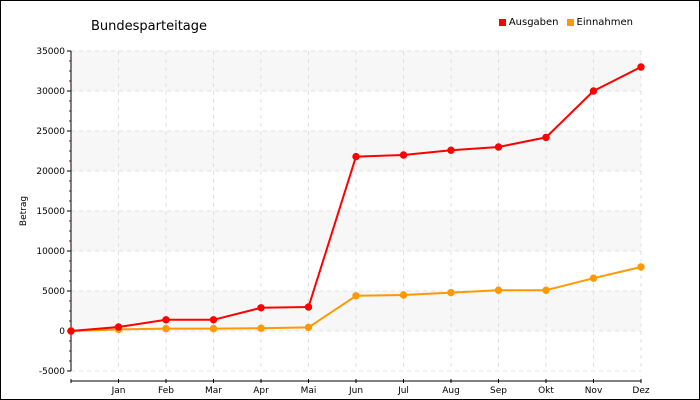 The width and height of the screenshot is (700, 400). What do you see at coordinates (640, 391) in the screenshot?
I see `x-tick-label: Dez` at bounding box center [640, 391].